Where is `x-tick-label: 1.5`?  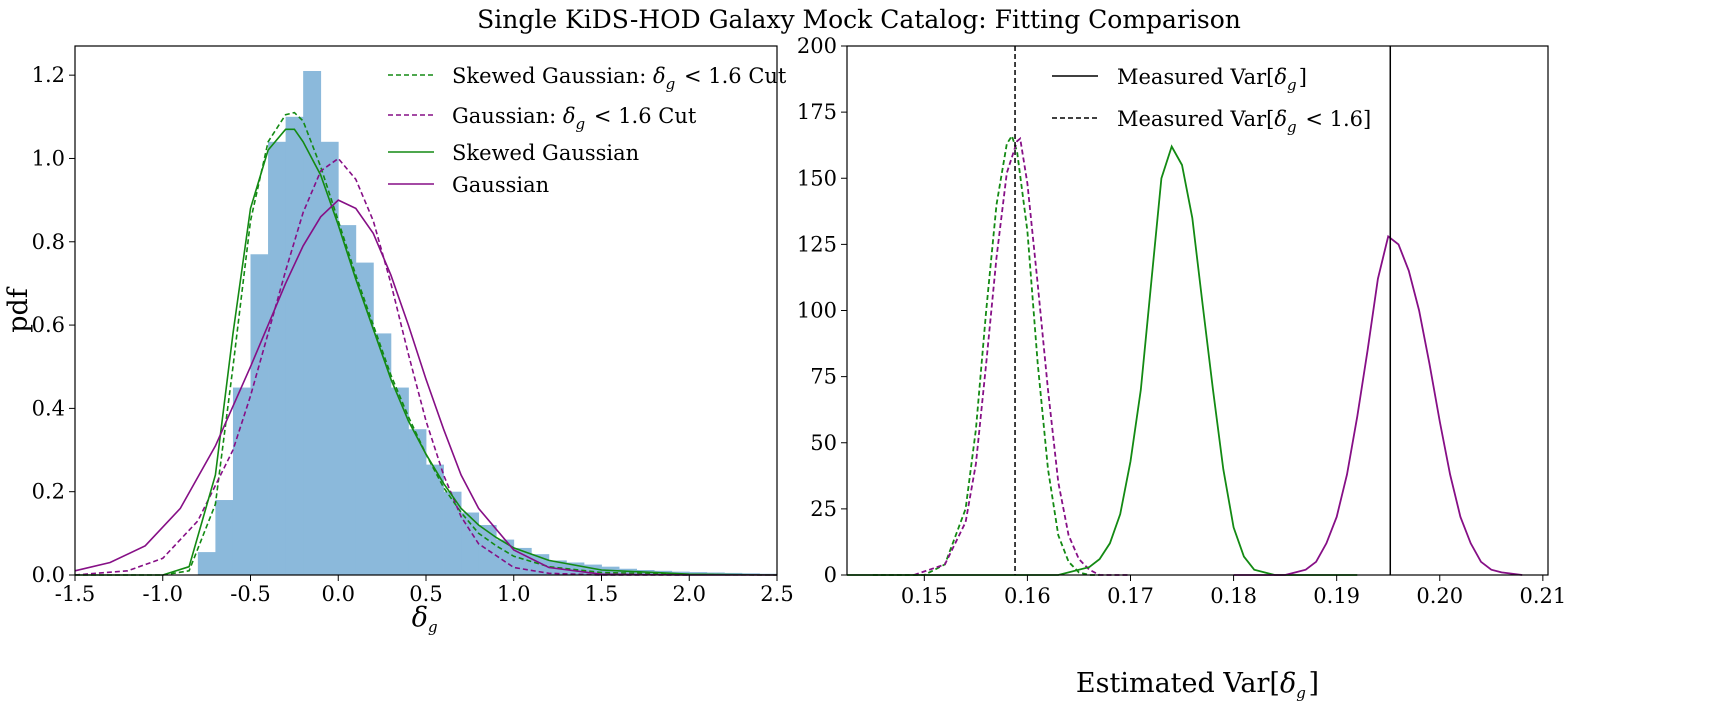
x-tick-label: 1.5 is located at coordinates (601, 594).